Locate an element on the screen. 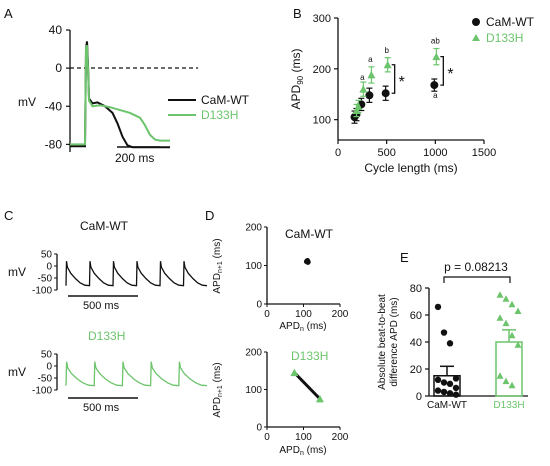 This screenshot has height=466, width=550. panel-e-ylabel-line2: difference APD (ms) is located at coordinates (394, 341).